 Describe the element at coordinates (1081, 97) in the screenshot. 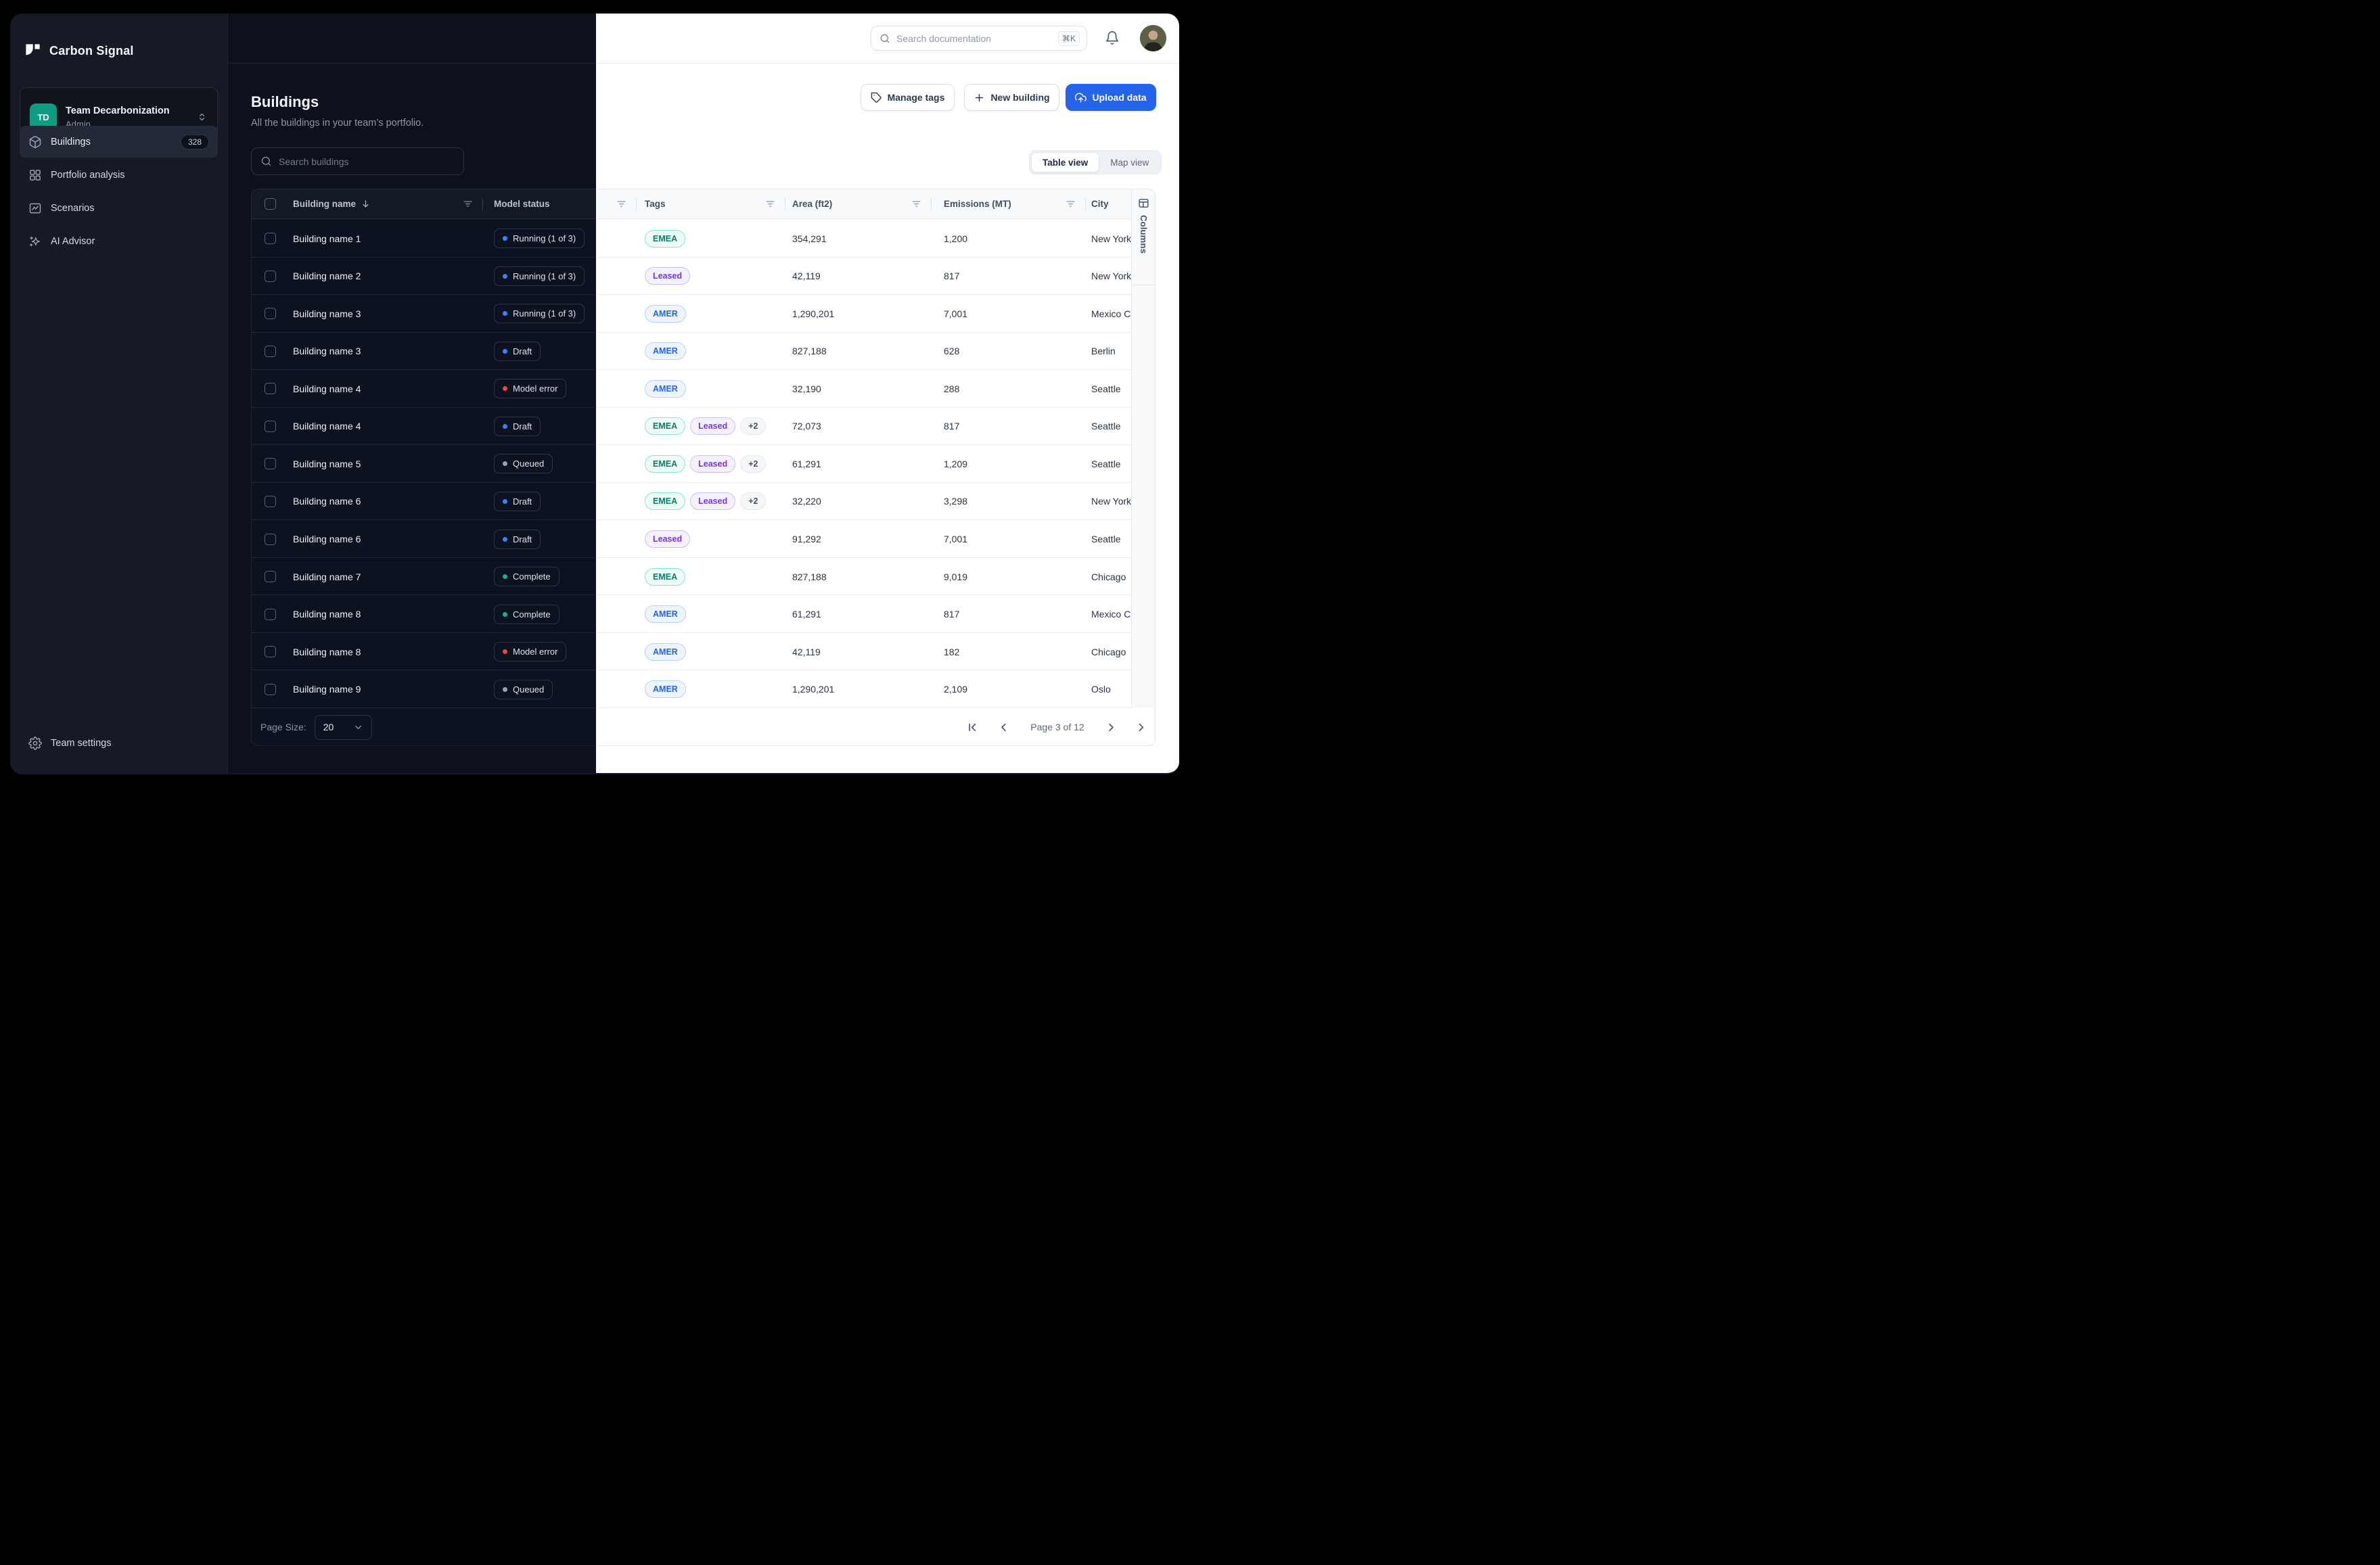

I see `upload-cloud-icon` at that location.